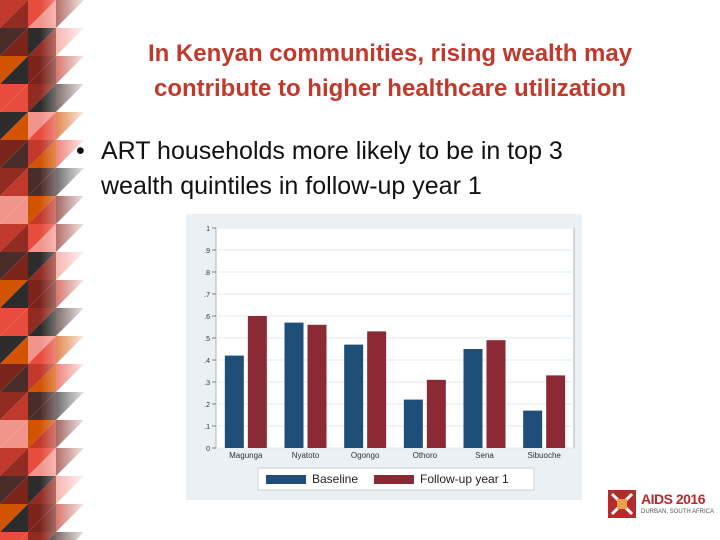 This screenshot has height=540, width=720. I want to click on y-tick-label-3: .3, so click(207, 383).